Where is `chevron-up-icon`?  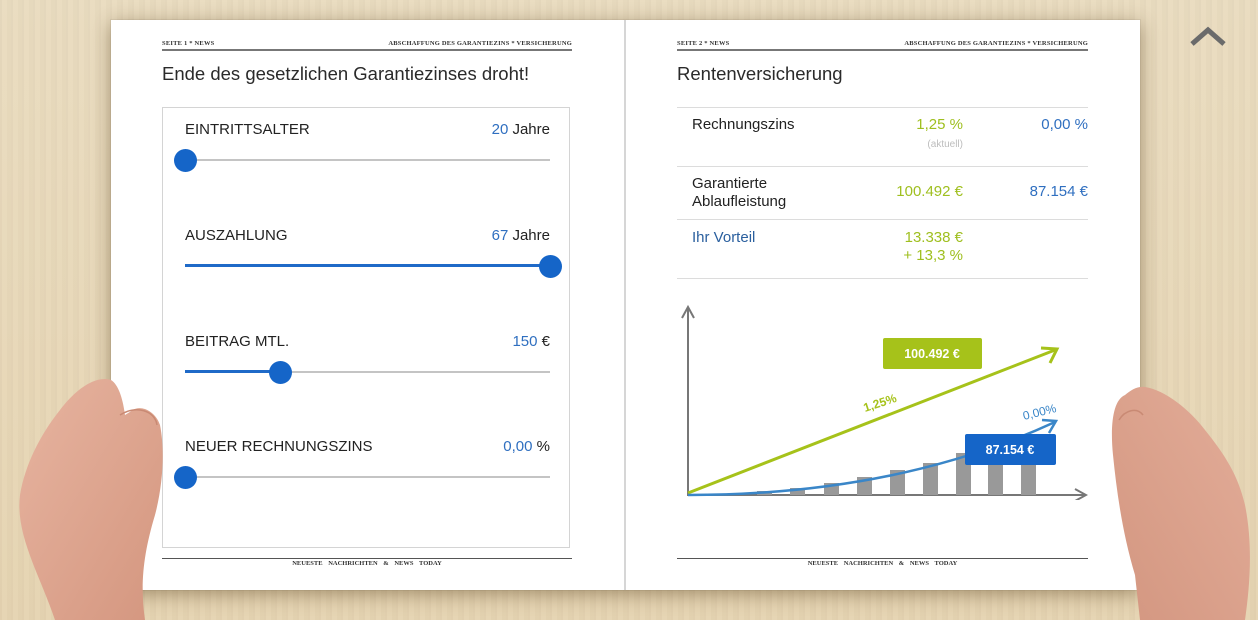
chevron-up-icon is located at coordinates (1208, 36).